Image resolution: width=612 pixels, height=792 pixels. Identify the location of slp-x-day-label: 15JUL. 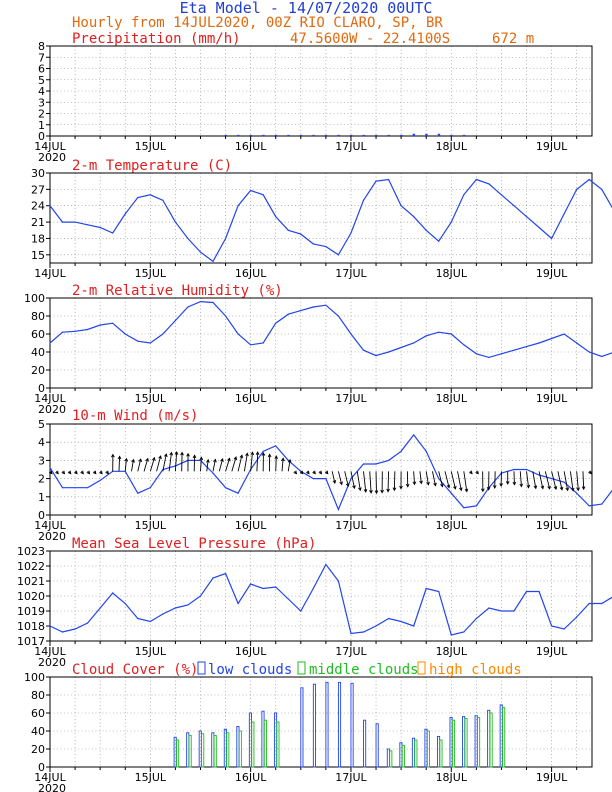
(151, 651).